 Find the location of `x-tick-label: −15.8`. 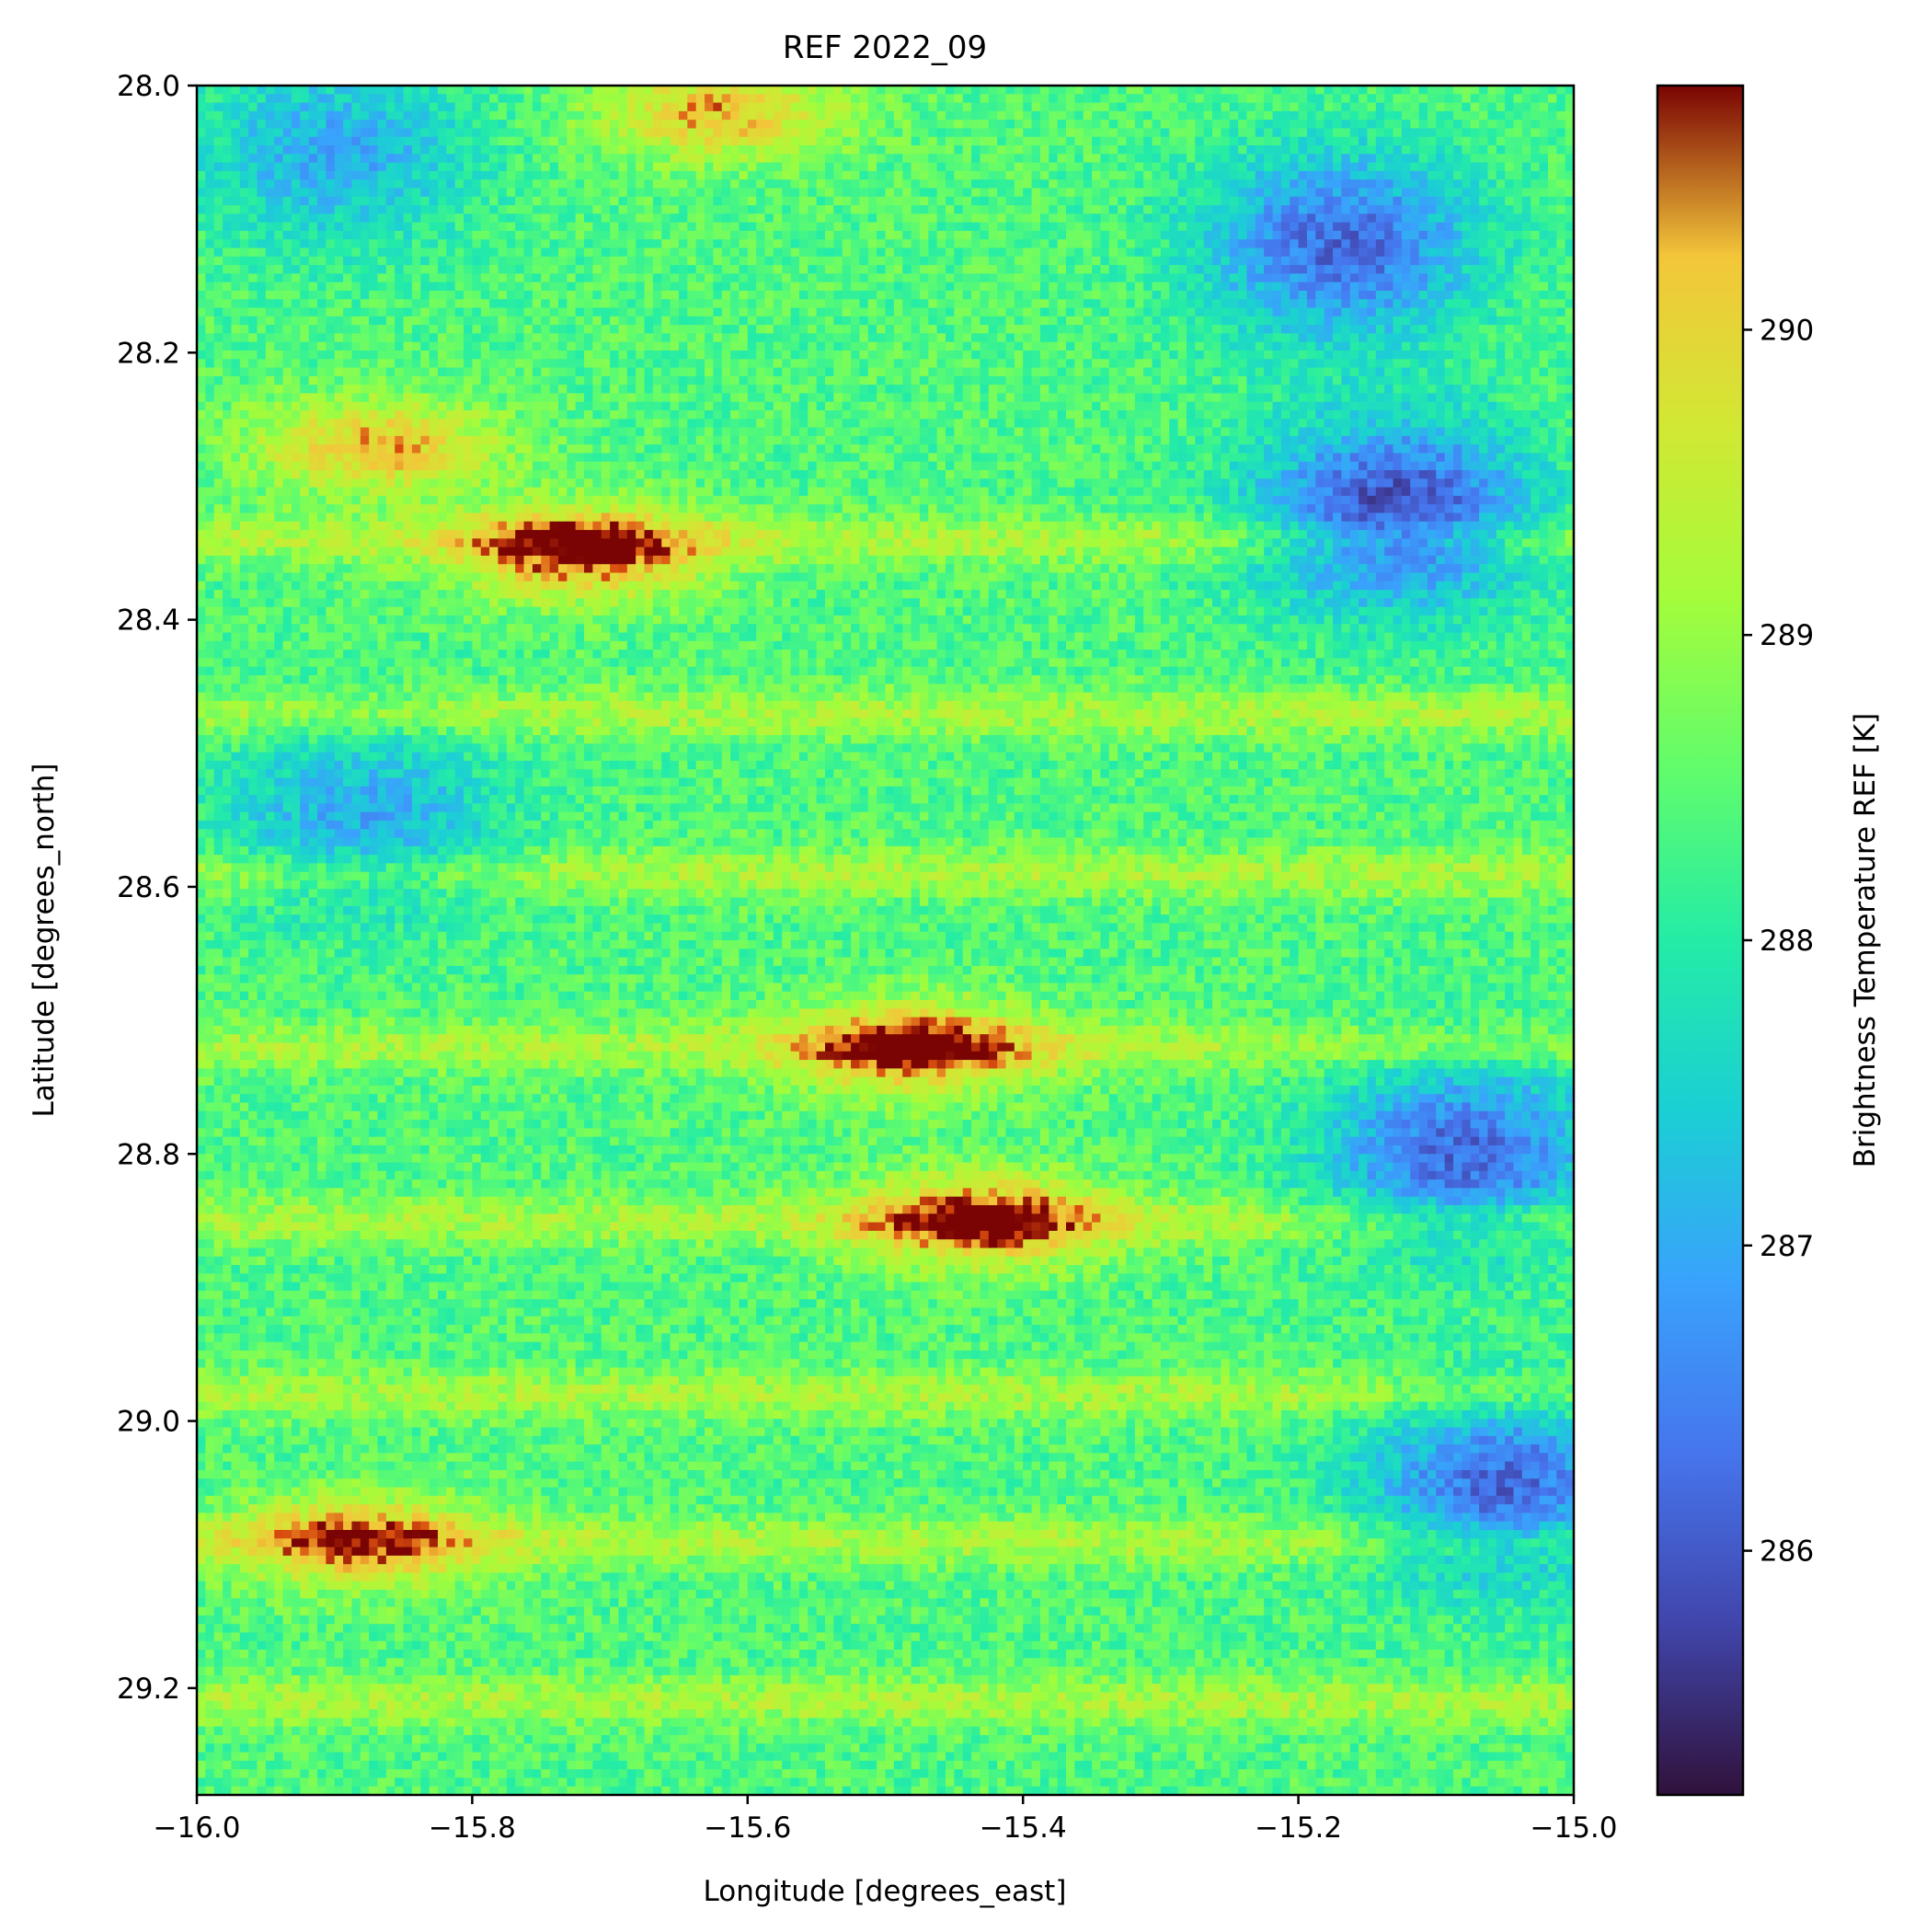

x-tick-label: −15.8 is located at coordinates (472, 1828).